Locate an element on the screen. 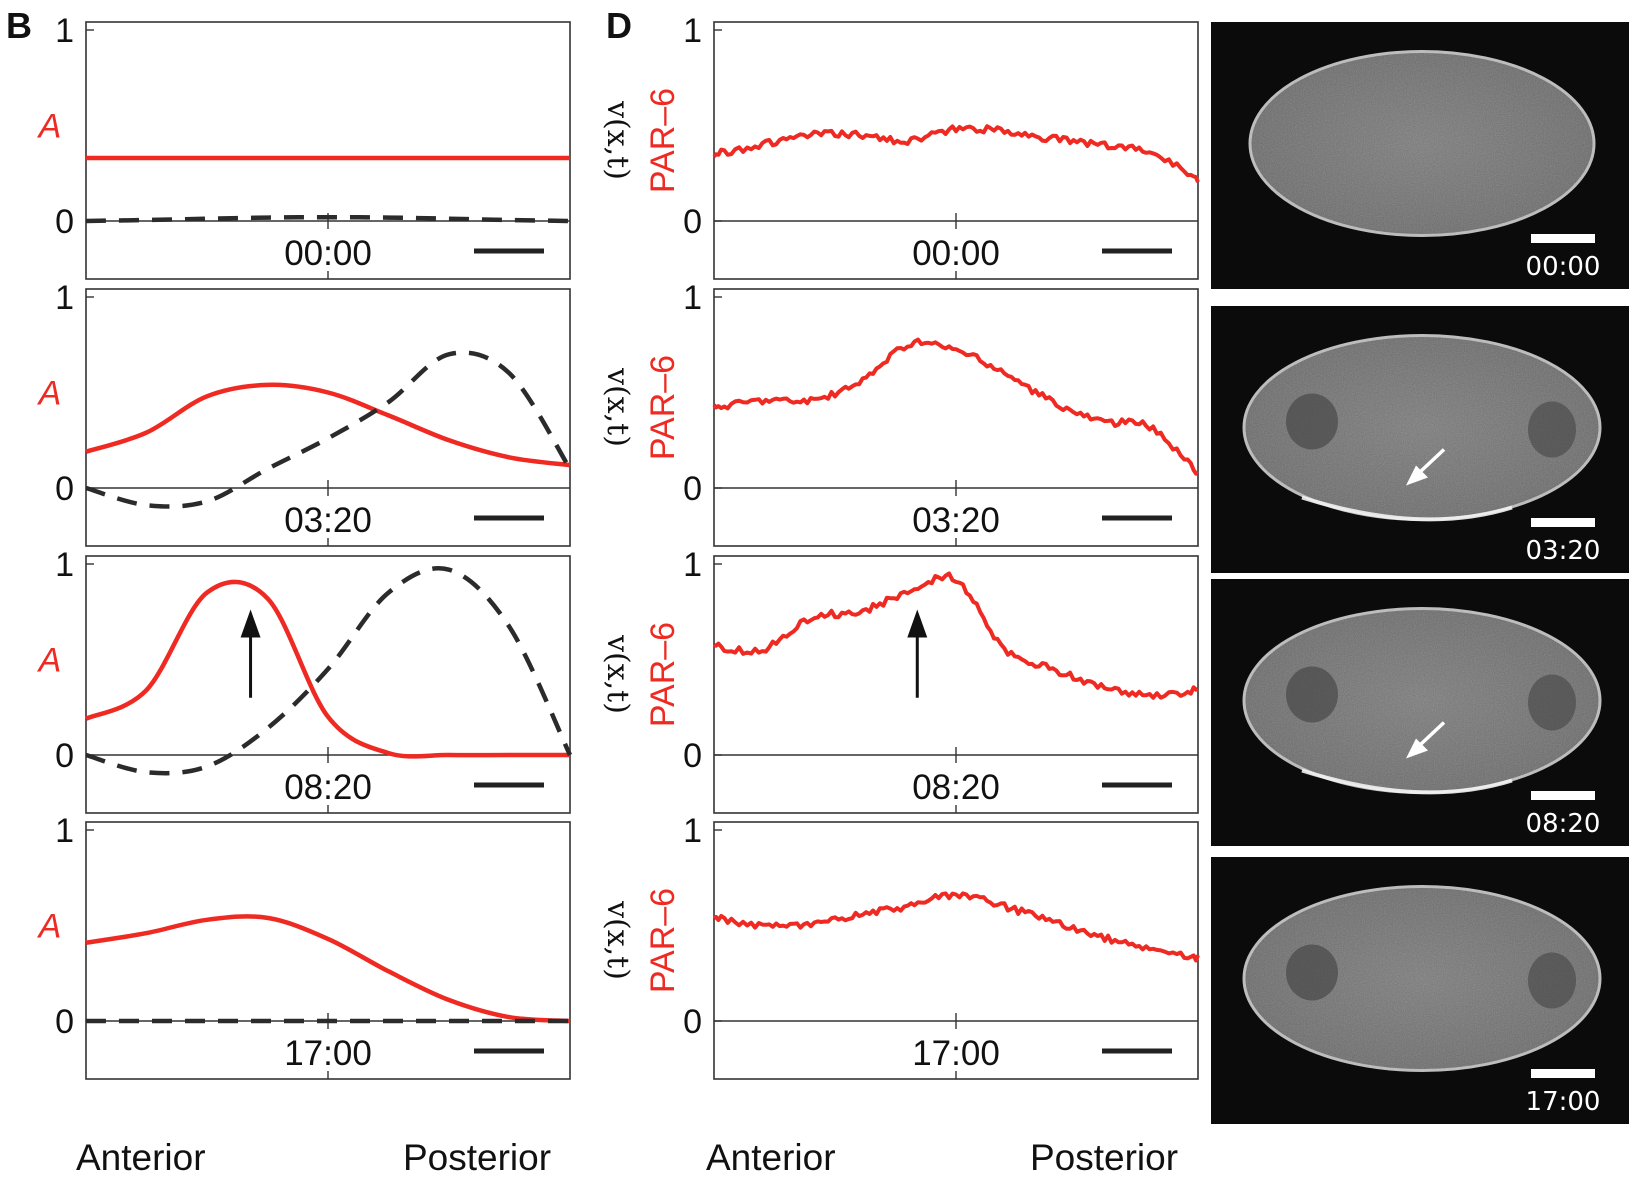  panel-label-b: B is located at coordinates (19, 25).